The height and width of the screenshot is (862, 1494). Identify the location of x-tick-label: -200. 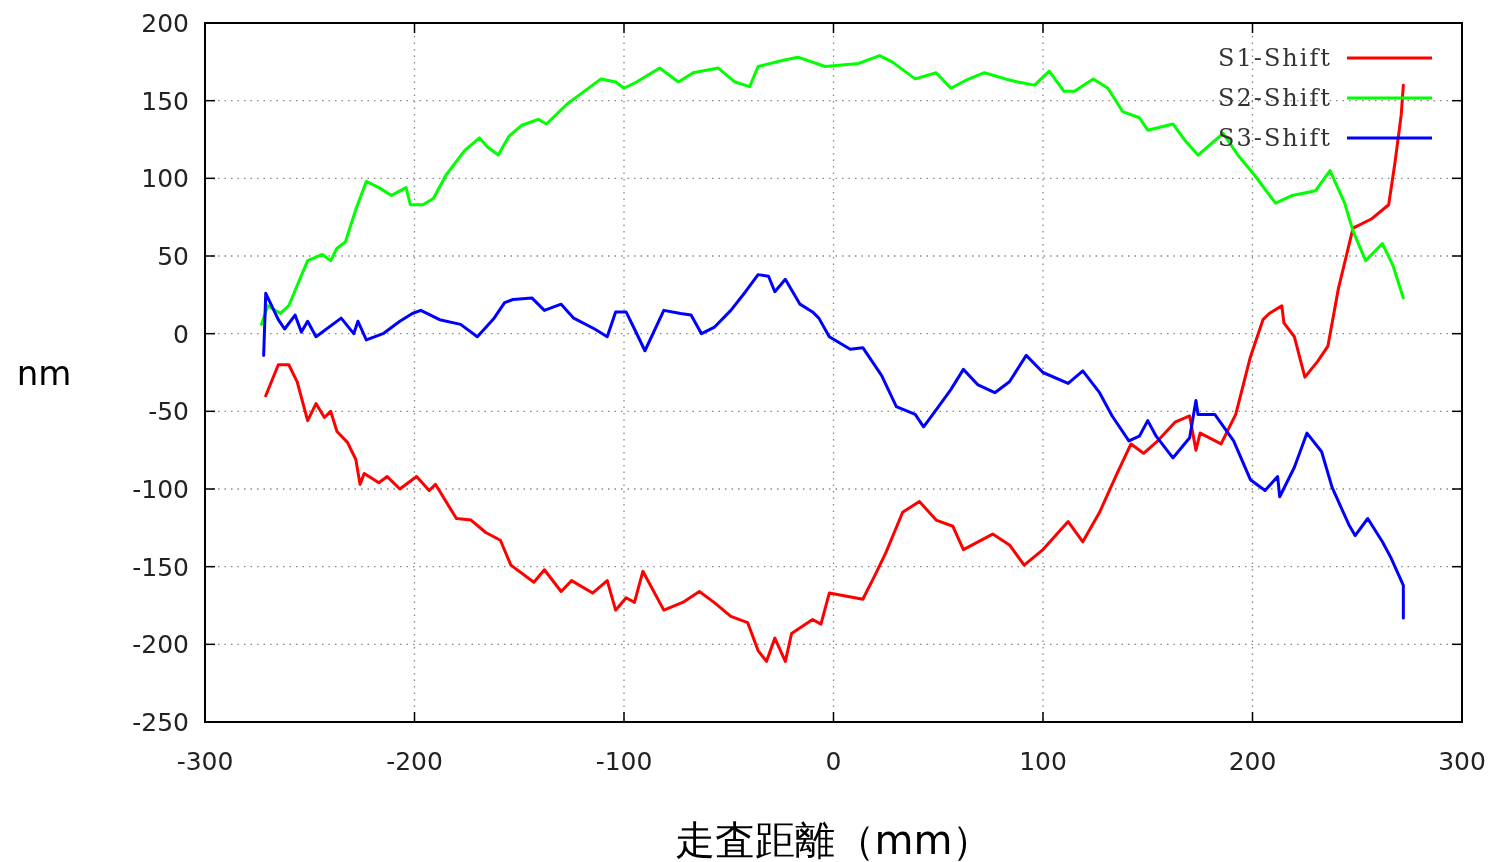
(414, 761).